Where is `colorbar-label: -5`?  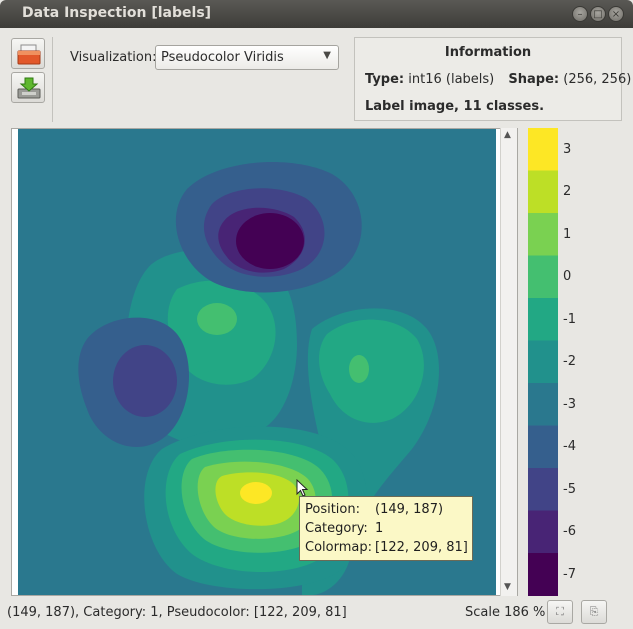
colorbar-label: -5 is located at coordinates (569, 489).